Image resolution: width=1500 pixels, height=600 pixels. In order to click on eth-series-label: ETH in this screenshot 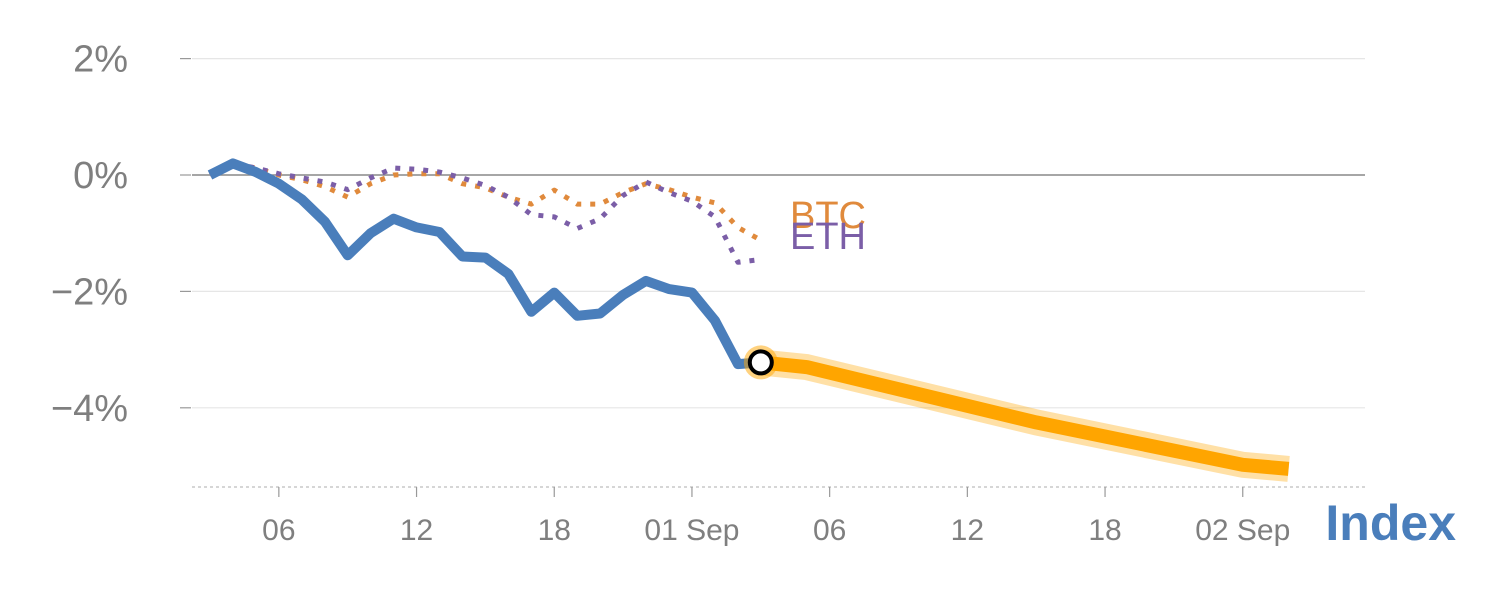, I will do `click(828, 237)`.